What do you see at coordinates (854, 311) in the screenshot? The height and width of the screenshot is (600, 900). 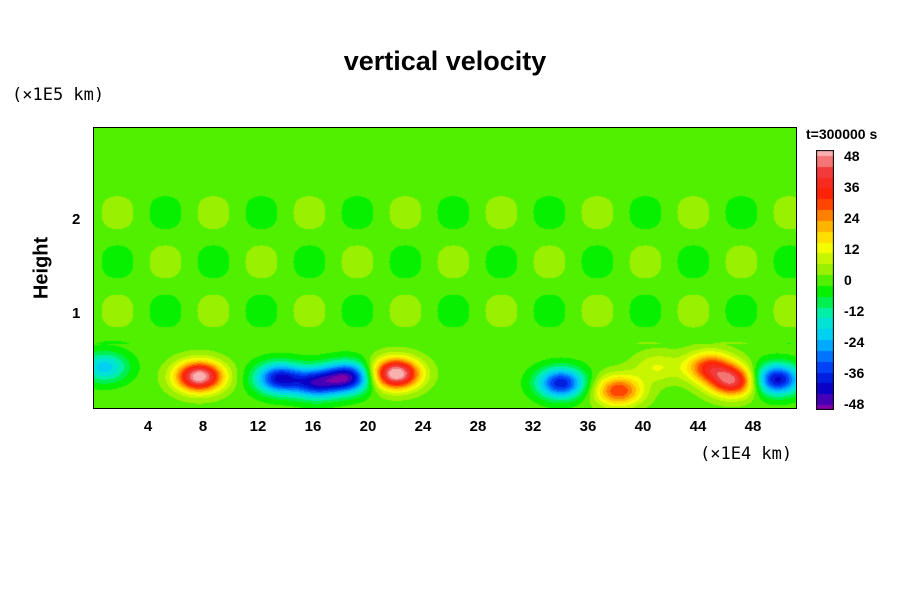 I see `colorbar-tick-label: -12` at bounding box center [854, 311].